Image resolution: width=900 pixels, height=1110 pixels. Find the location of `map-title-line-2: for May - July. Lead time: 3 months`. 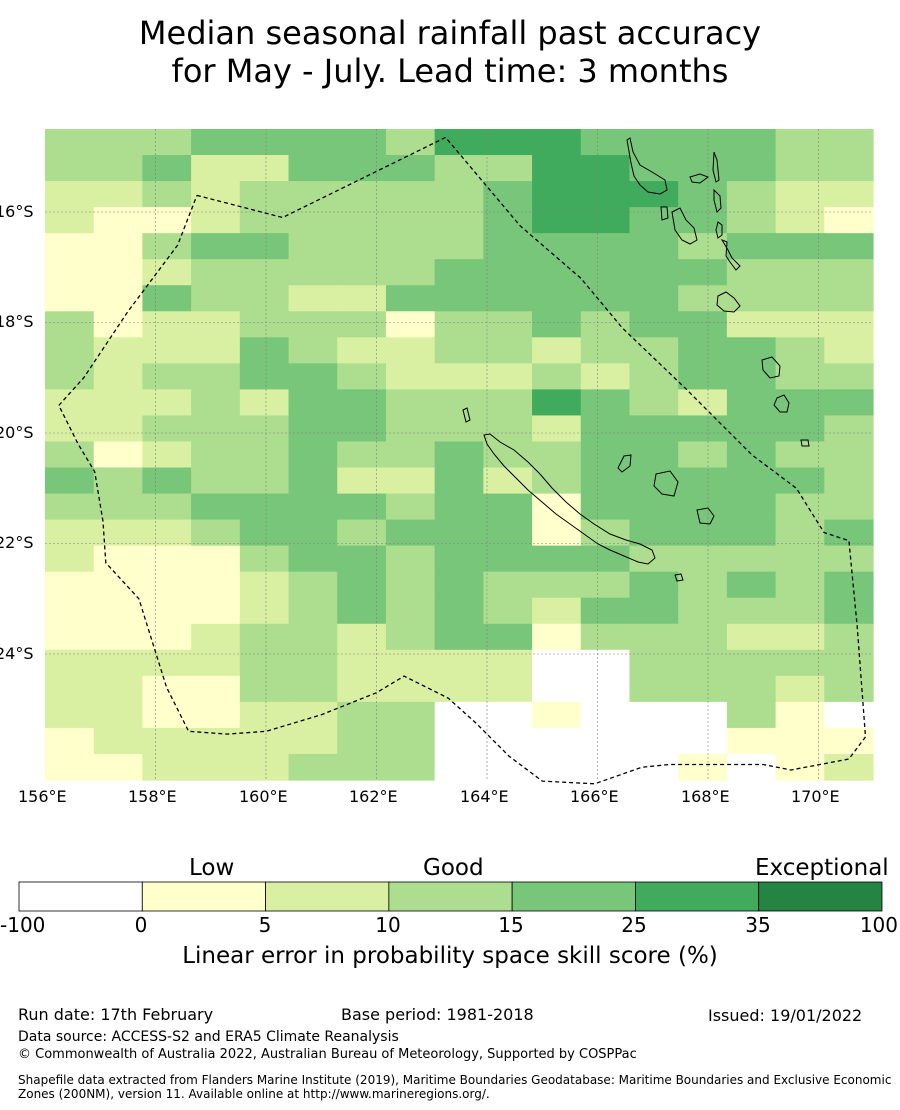

map-title-line-2: for May - July. Lead time: 3 months is located at coordinates (450, 71).